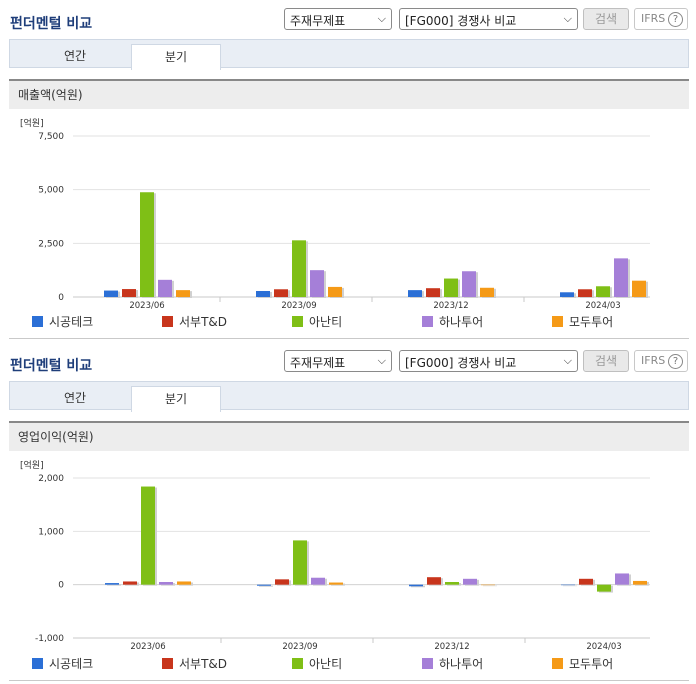  I want to click on y-tick-label: 2,000, so click(51, 479).